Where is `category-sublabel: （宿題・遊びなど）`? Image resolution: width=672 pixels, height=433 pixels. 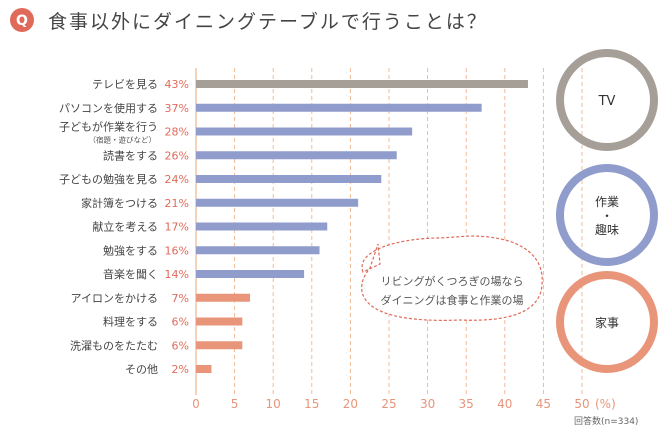 category-sublabel: （宿題・遊びなど） is located at coordinates (123, 140).